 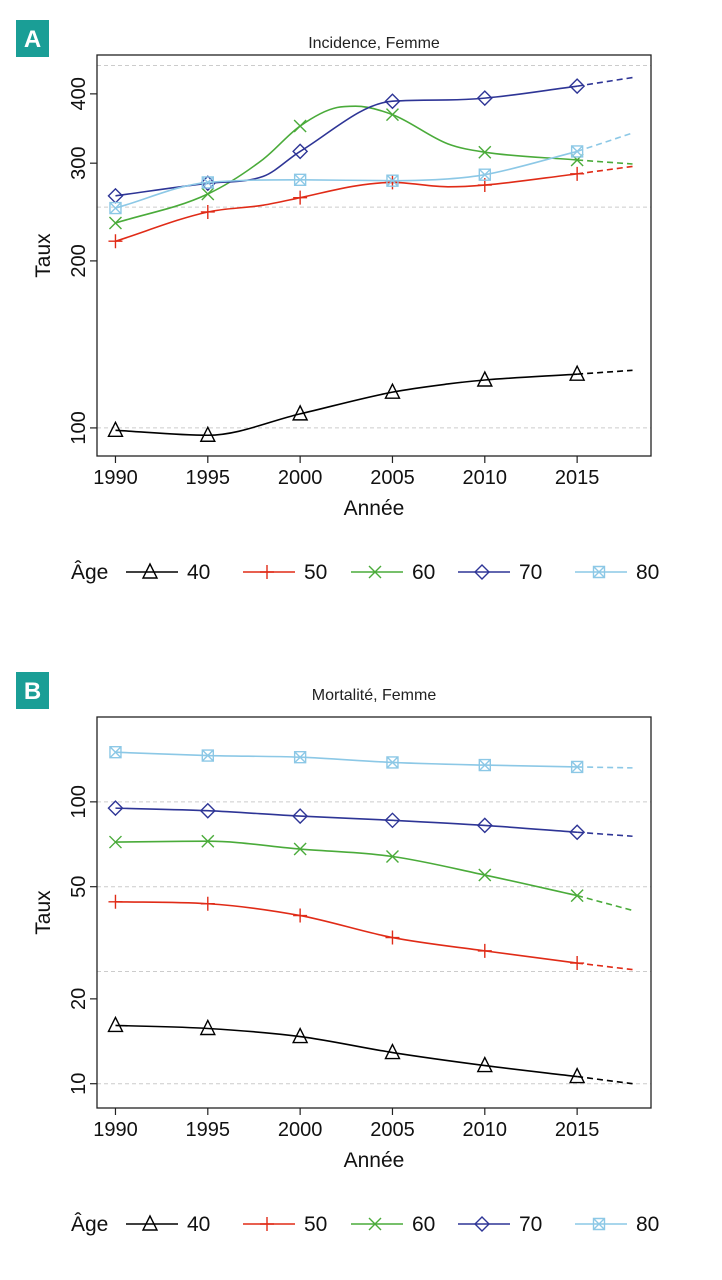 I want to click on legend-label-40: 40, so click(x=198, y=1224).